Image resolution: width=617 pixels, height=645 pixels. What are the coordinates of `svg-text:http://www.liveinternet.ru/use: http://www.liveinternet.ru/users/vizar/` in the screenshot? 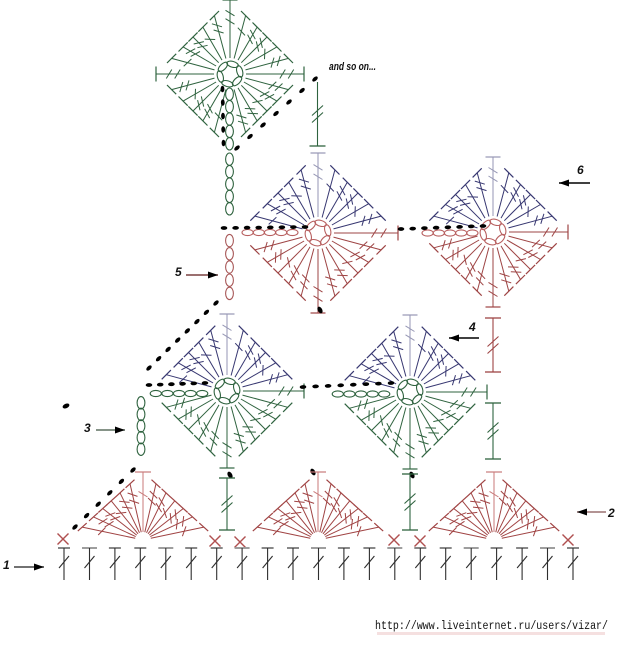 It's located at (491, 626).